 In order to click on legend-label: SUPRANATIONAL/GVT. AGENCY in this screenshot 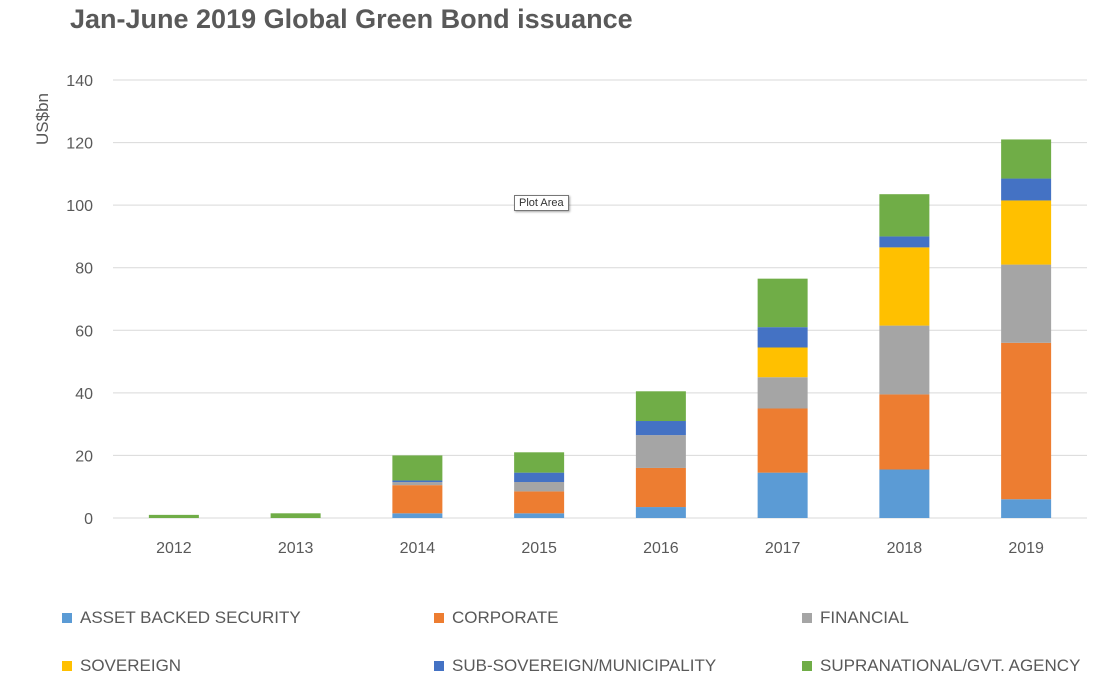, I will do `click(950, 665)`.